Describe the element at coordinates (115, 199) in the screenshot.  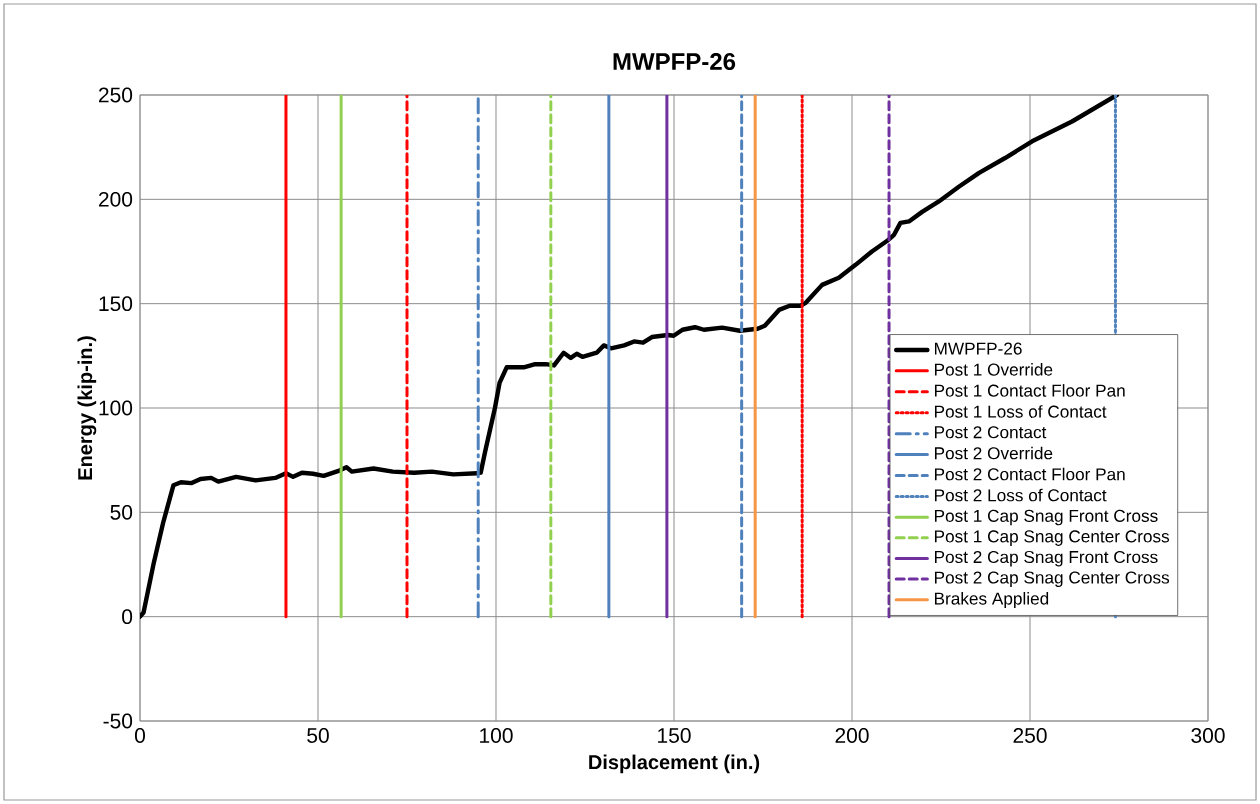
I see `y-tick-label: 200` at that location.